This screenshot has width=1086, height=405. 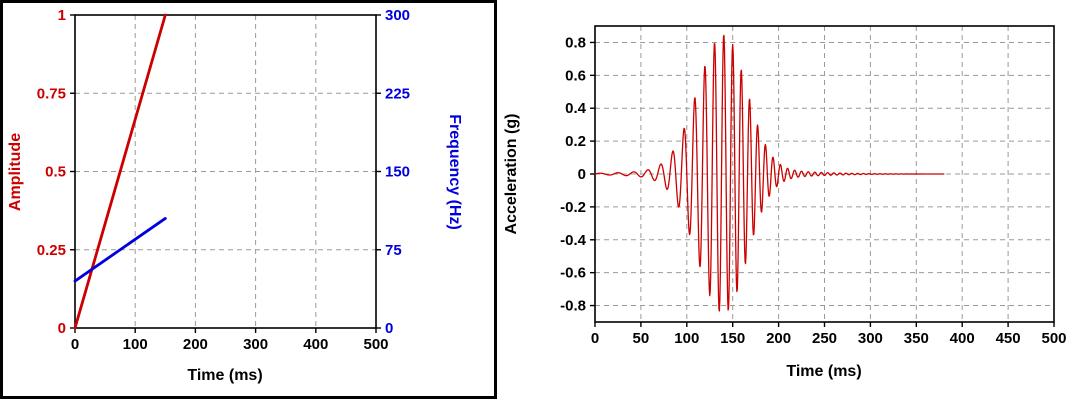 What do you see at coordinates (573, 306) in the screenshot?
I see `y-tick-label: -0.8` at bounding box center [573, 306].